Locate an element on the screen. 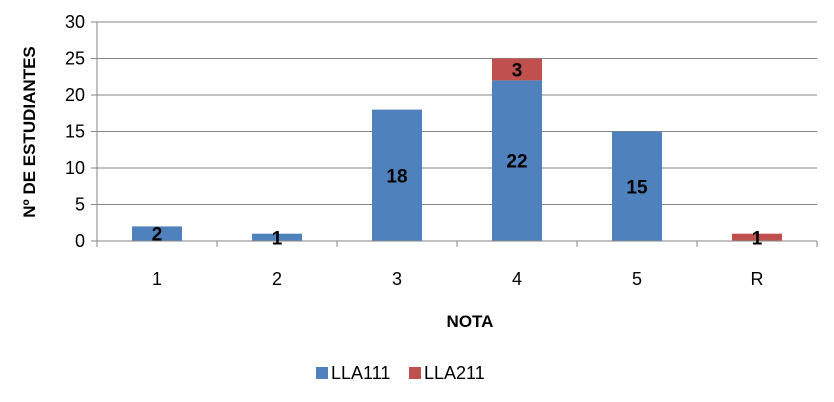  legend-swatch-LLA111 is located at coordinates (322, 373).